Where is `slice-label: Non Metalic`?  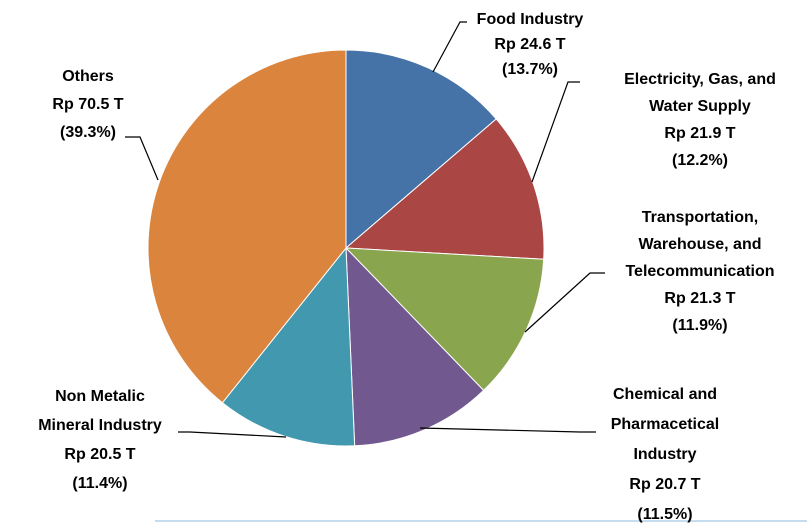 slice-label: Non Metalic is located at coordinates (100, 396).